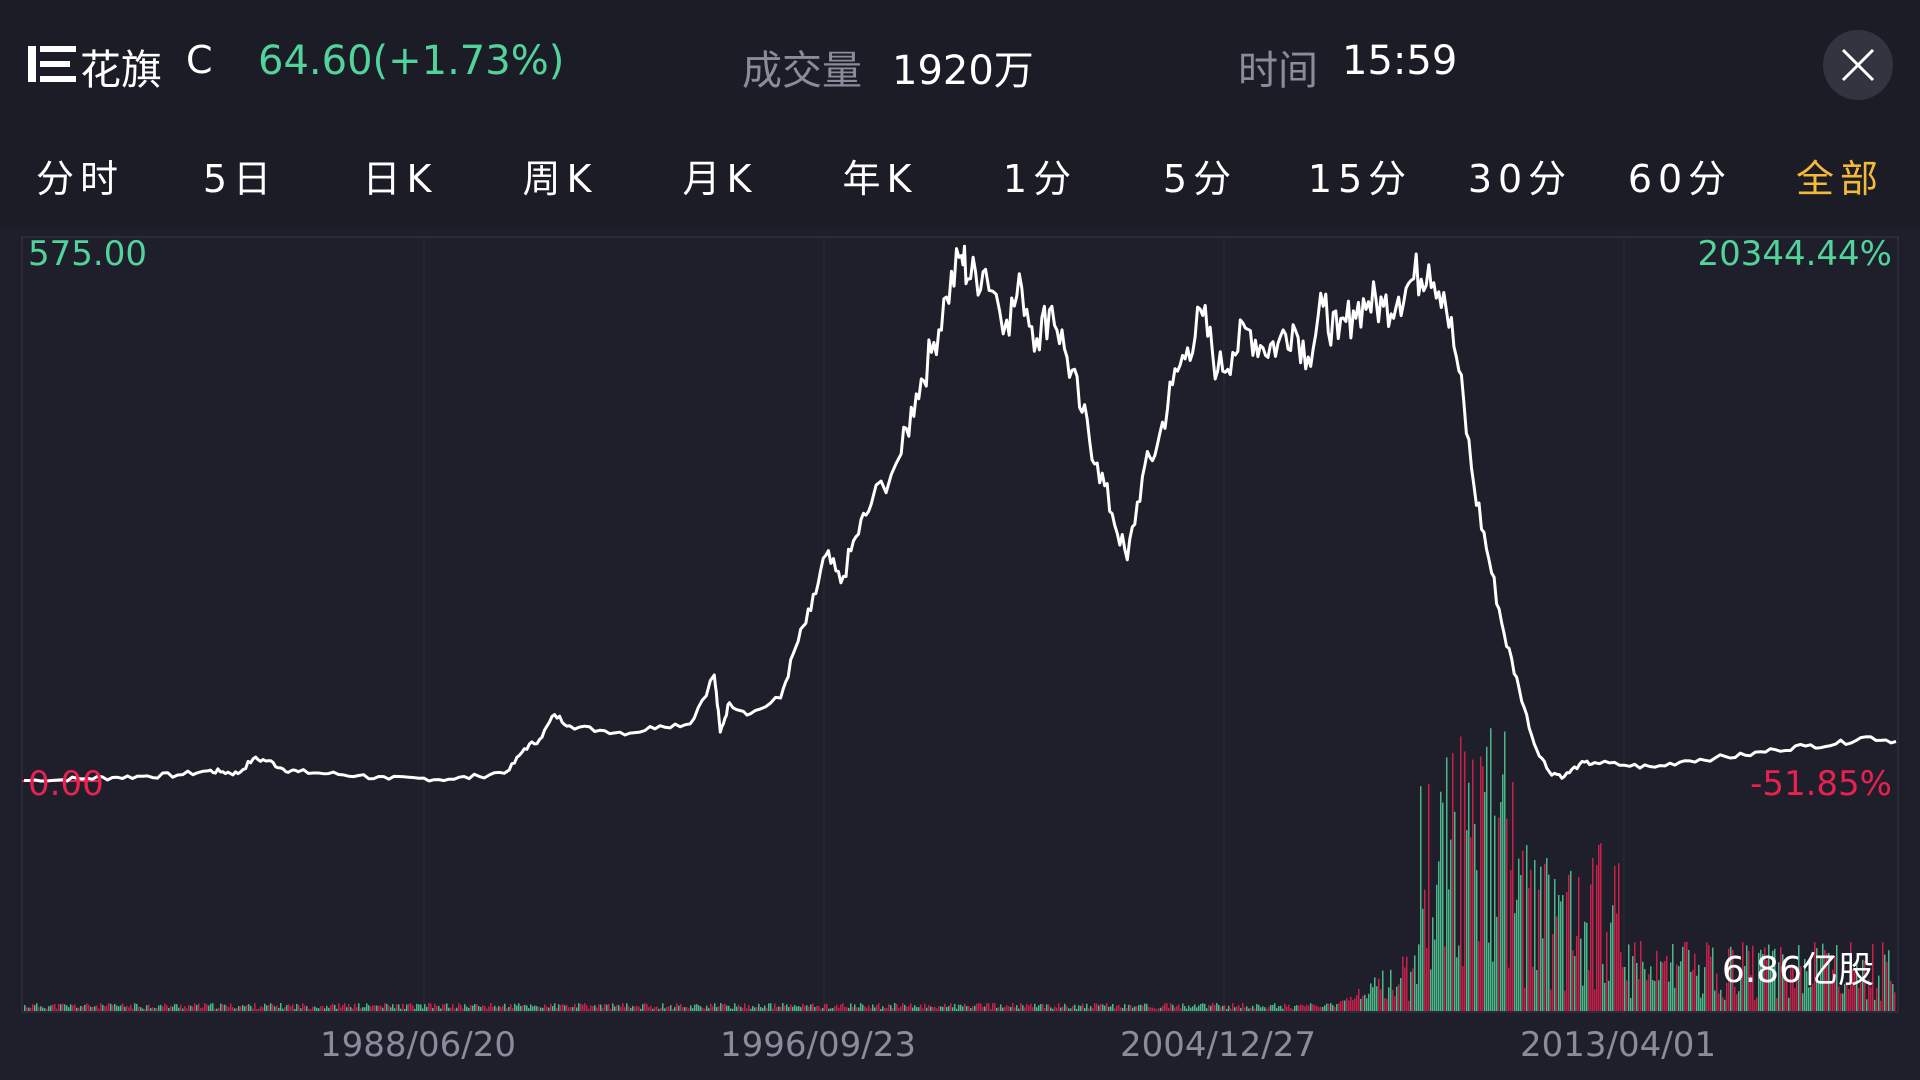 The width and height of the screenshot is (1920, 1080). What do you see at coordinates (1858, 65) in the screenshot?
I see `close-button` at bounding box center [1858, 65].